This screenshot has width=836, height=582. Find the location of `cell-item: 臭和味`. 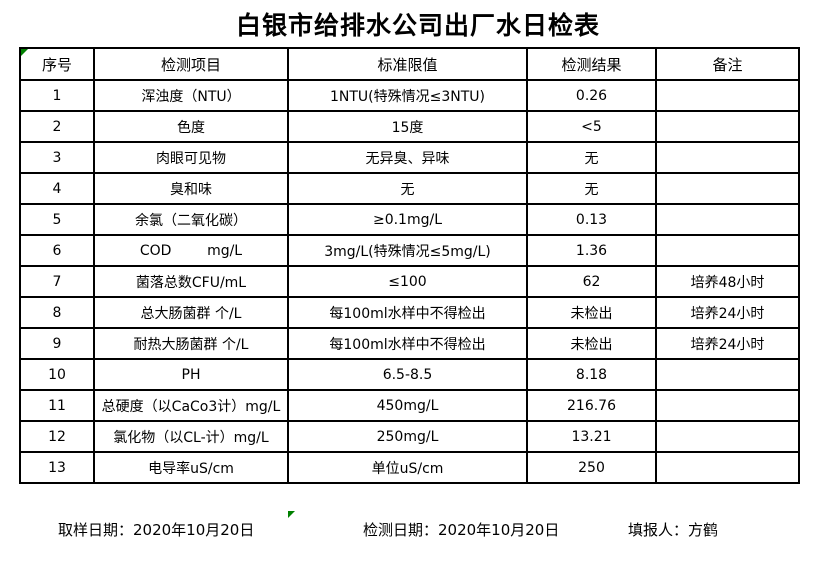

cell-item: 臭和味 is located at coordinates (191, 188).